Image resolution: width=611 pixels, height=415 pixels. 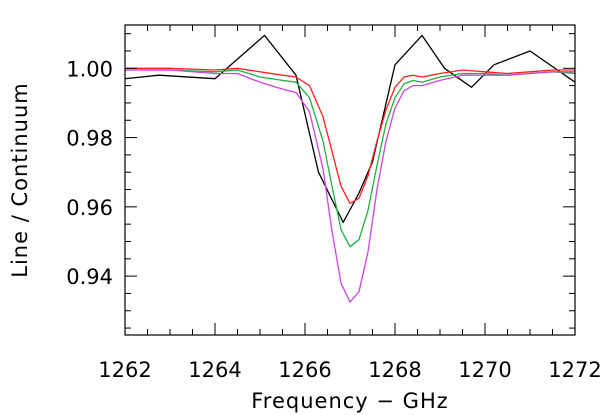 I want to click on x-tick-label: 1262, so click(x=124, y=370).